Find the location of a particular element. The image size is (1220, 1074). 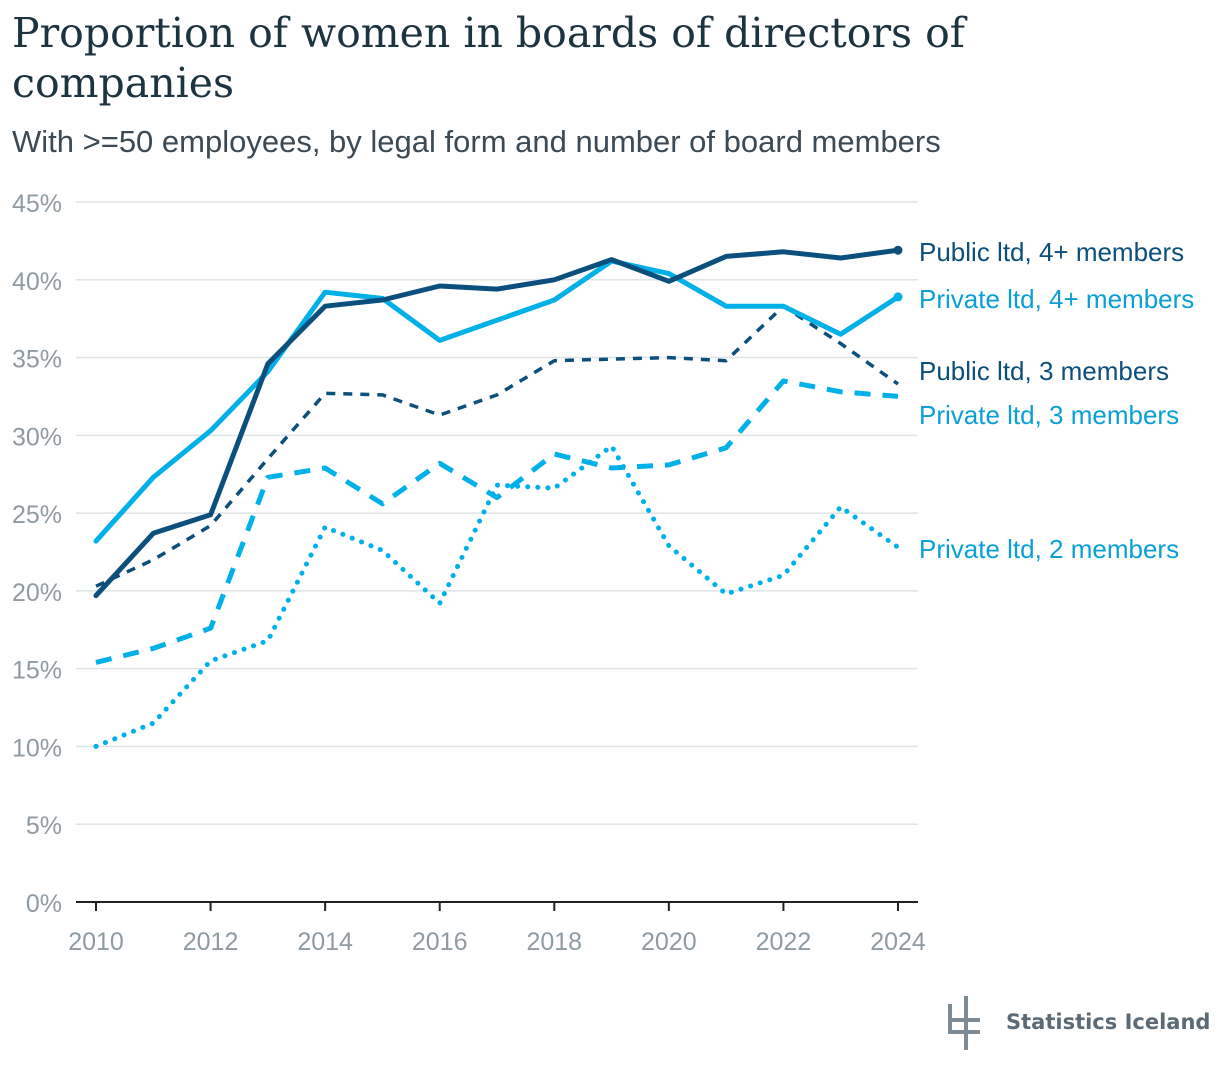

y-tick-label: 35% is located at coordinates (37, 360).